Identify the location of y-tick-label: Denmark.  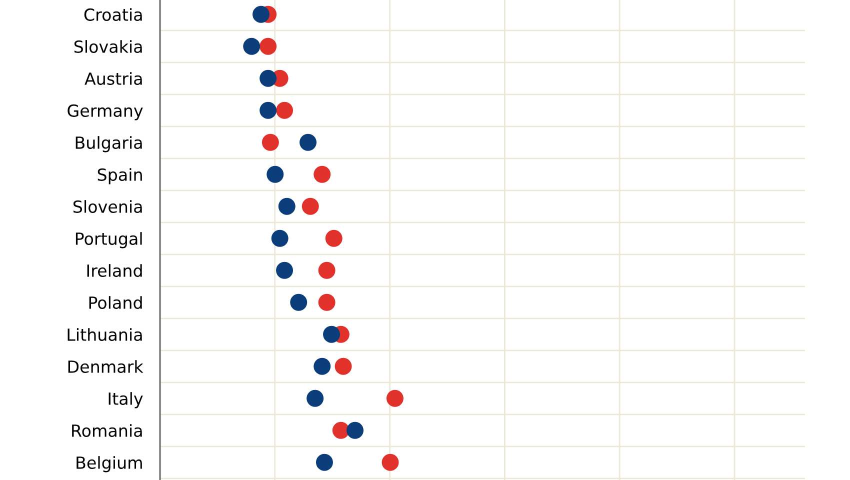
(106, 366).